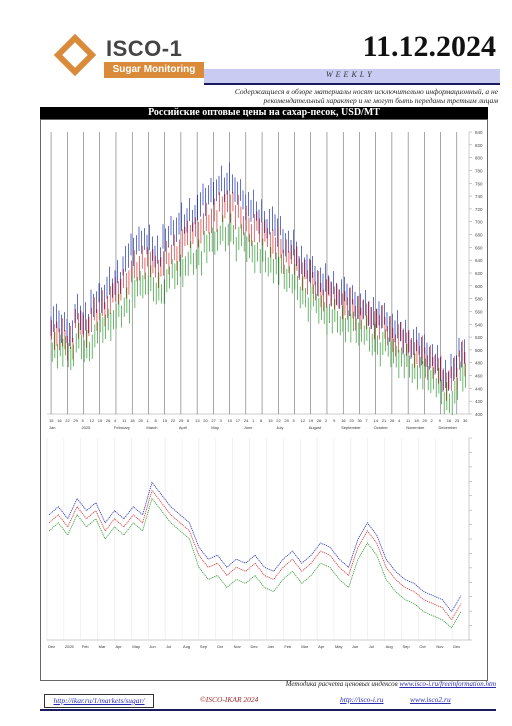 This screenshot has width=512, height=726. What do you see at coordinates (479, 350) in the screenshot?
I see `y-tick-label: 500` at bounding box center [479, 350].